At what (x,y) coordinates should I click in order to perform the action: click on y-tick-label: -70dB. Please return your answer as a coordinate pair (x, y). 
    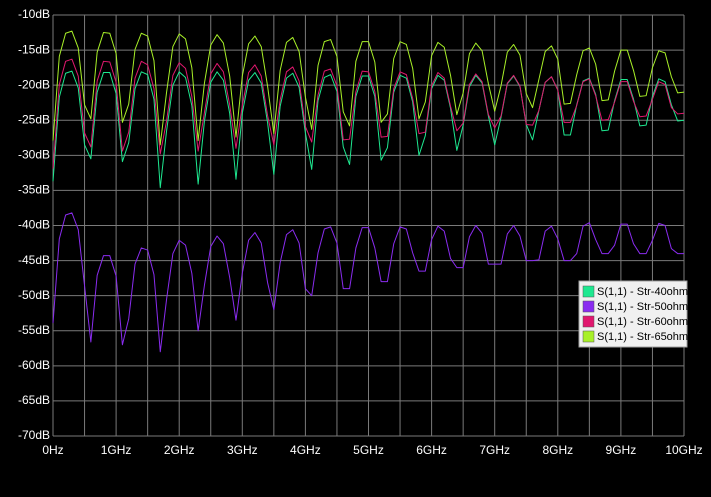
    Looking at the image, I should click on (34, 435).